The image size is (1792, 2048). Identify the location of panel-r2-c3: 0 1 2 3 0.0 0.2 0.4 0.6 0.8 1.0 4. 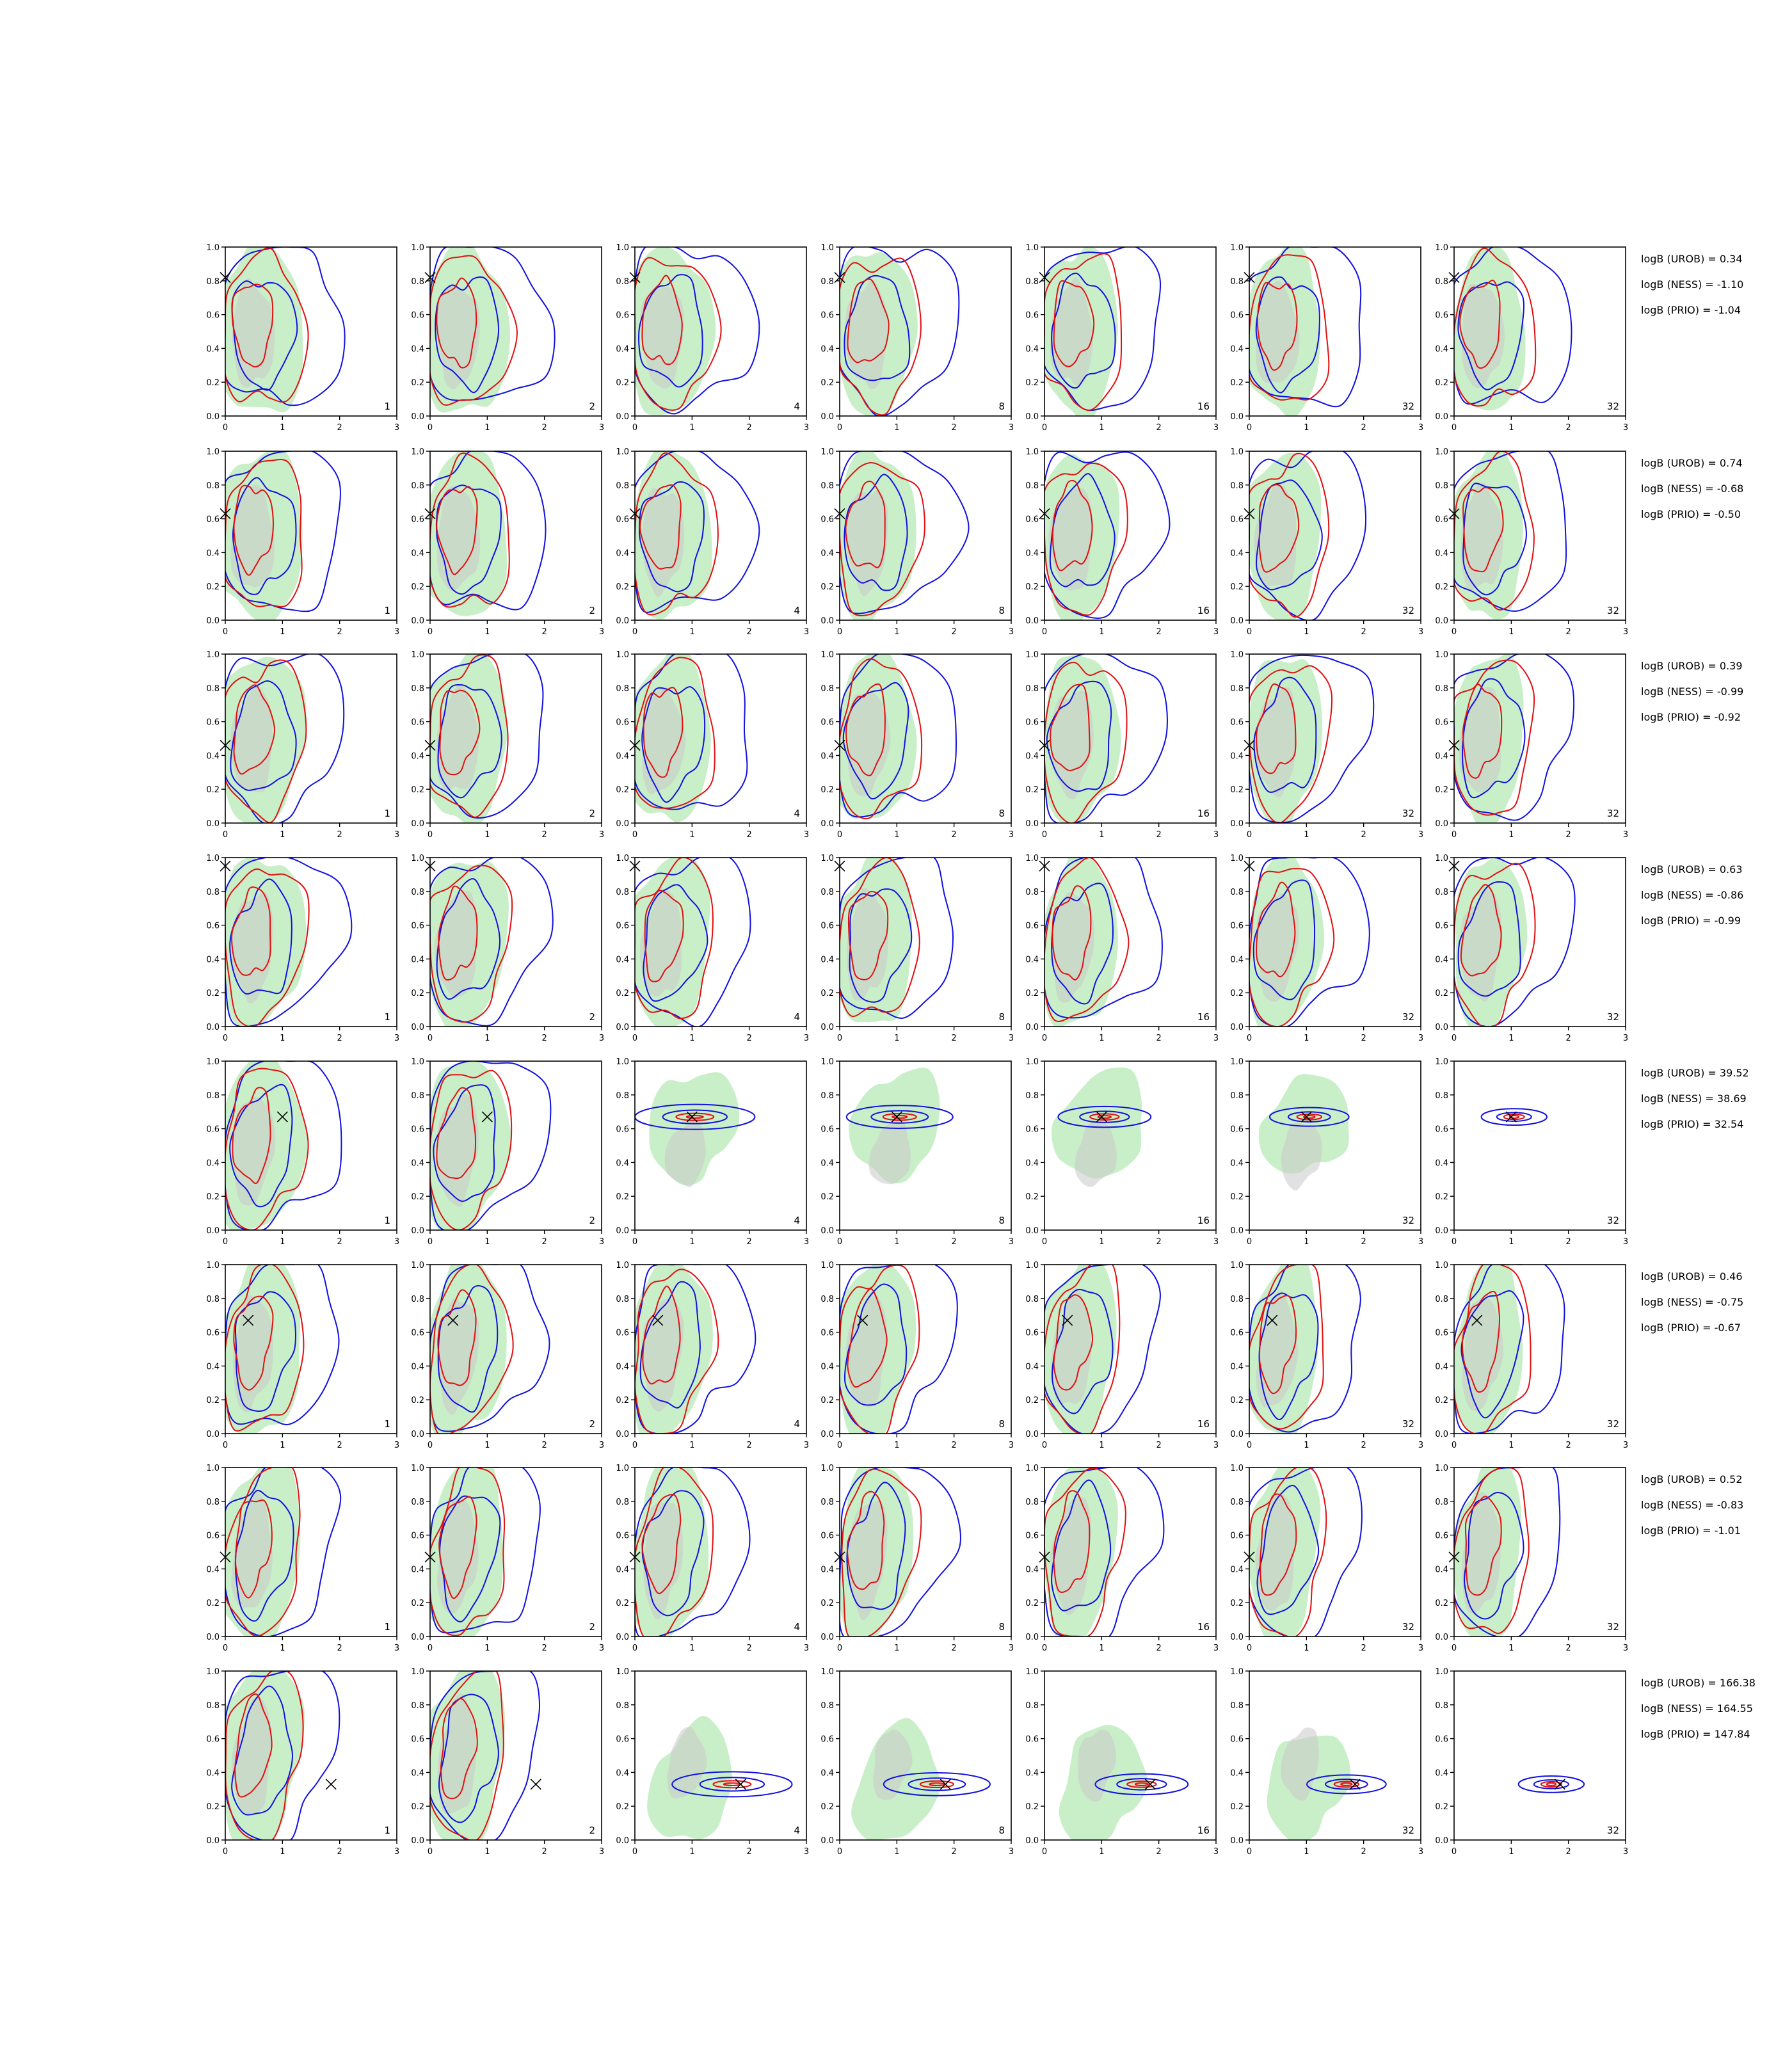
(712, 542).